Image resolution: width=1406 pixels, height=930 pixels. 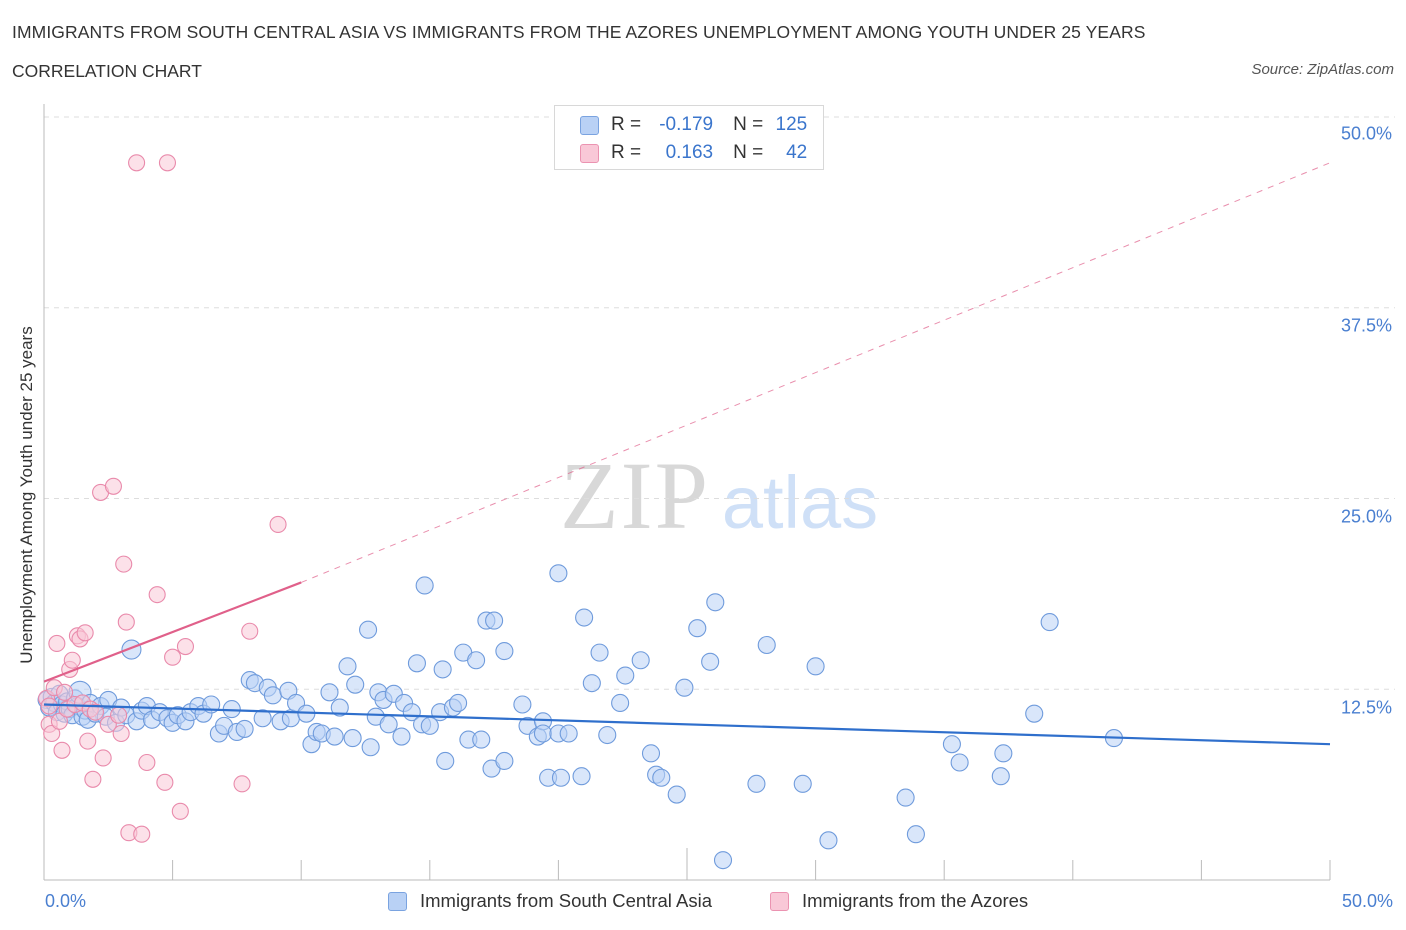 I want to click on watermark-zip: ZIP, so click(x=635, y=495).